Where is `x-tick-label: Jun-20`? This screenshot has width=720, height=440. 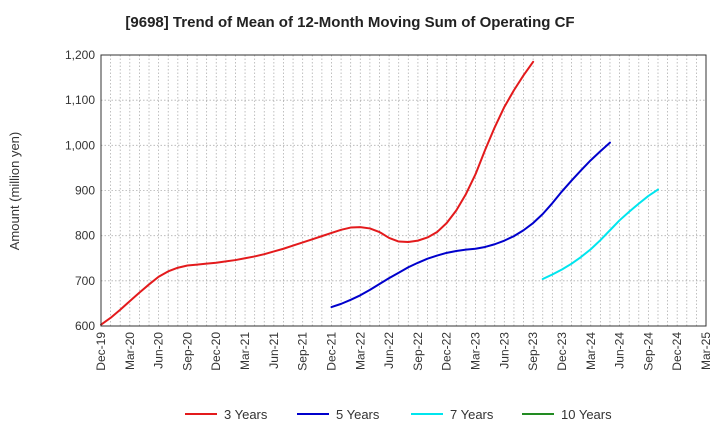 x-tick-label: Jun-20 is located at coordinates (159, 350).